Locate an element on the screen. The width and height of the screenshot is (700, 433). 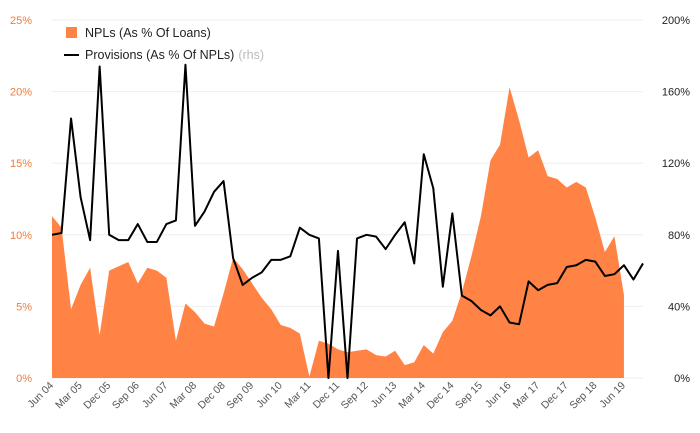
x-tick-label: Sep 09 is located at coordinates (240, 396).